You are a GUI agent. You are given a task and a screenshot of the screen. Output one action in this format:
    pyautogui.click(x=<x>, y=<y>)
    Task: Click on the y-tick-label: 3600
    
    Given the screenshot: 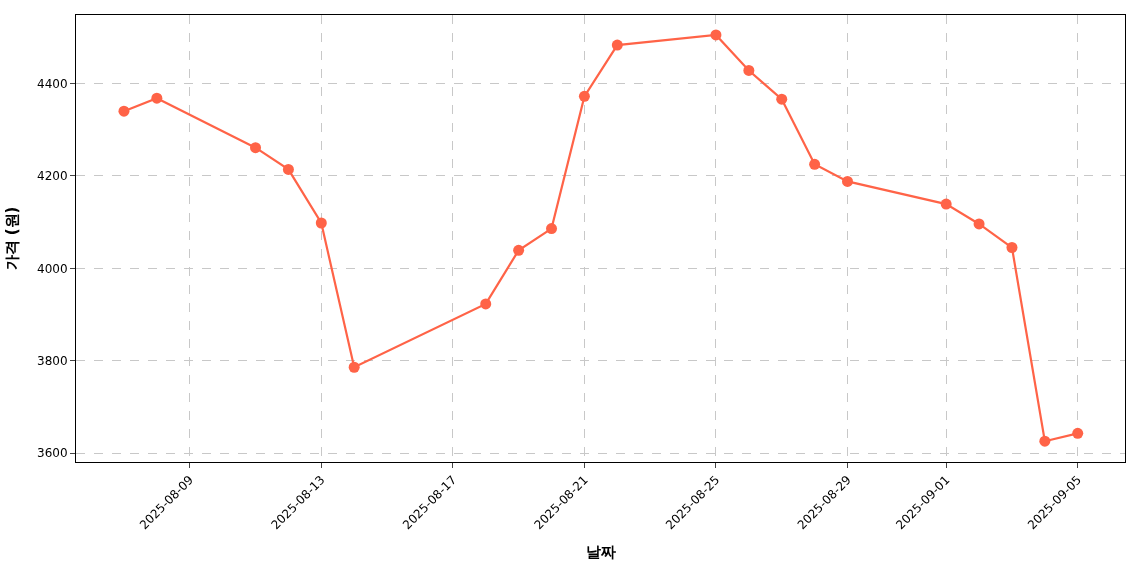 What is the action you would take?
    pyautogui.click(x=52, y=453)
    